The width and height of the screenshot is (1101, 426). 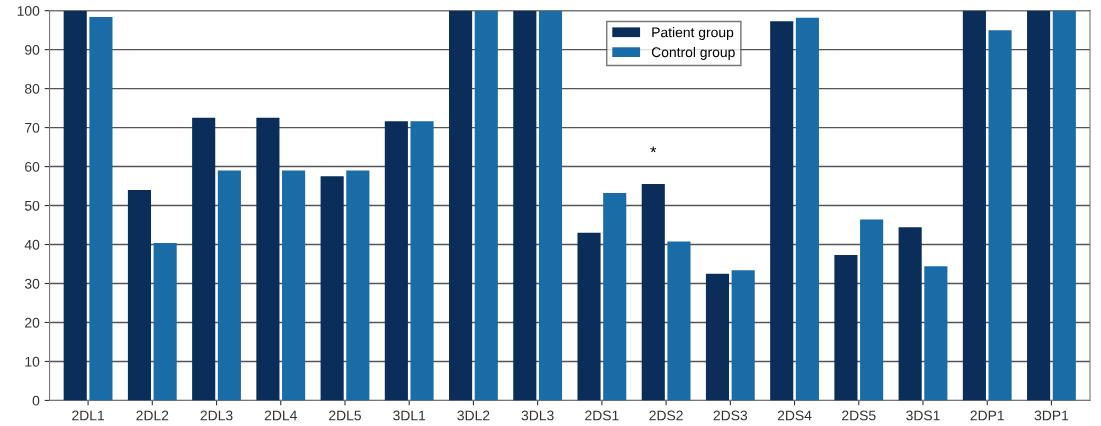 I want to click on y-tick-label: 10, so click(x=32, y=361).